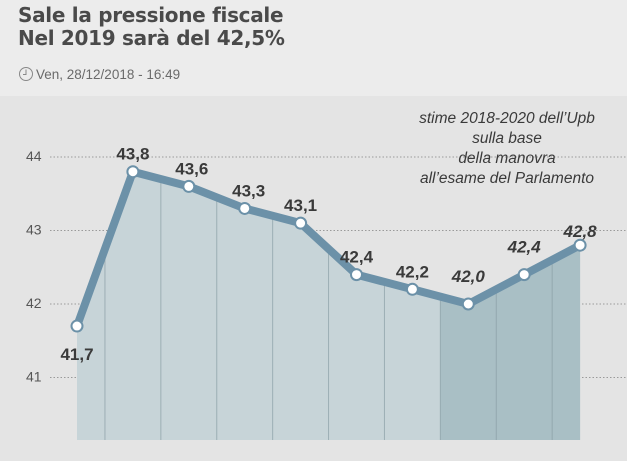  Describe the element at coordinates (151, 15) in the screenshot. I see `title-line-1: Sale la pressione fiscale` at that location.